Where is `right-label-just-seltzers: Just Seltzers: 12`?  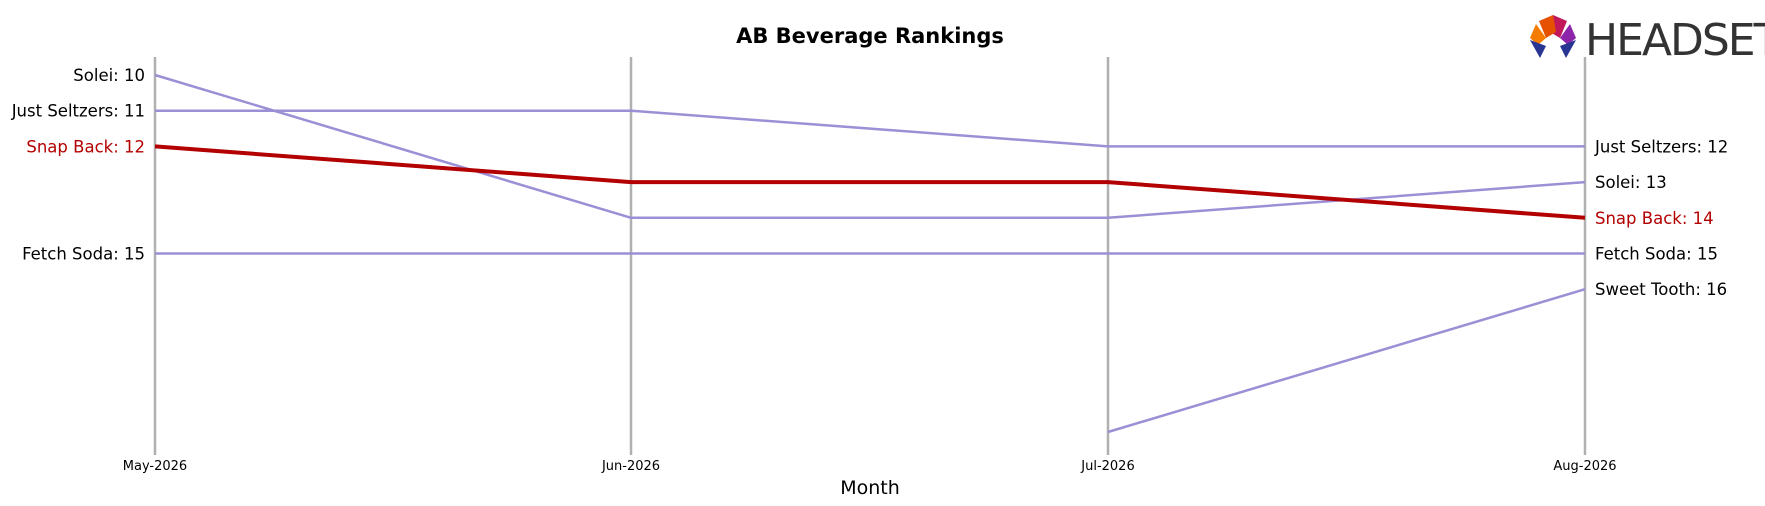 right-label-just-seltzers: Just Seltzers: 12 is located at coordinates (1661, 146).